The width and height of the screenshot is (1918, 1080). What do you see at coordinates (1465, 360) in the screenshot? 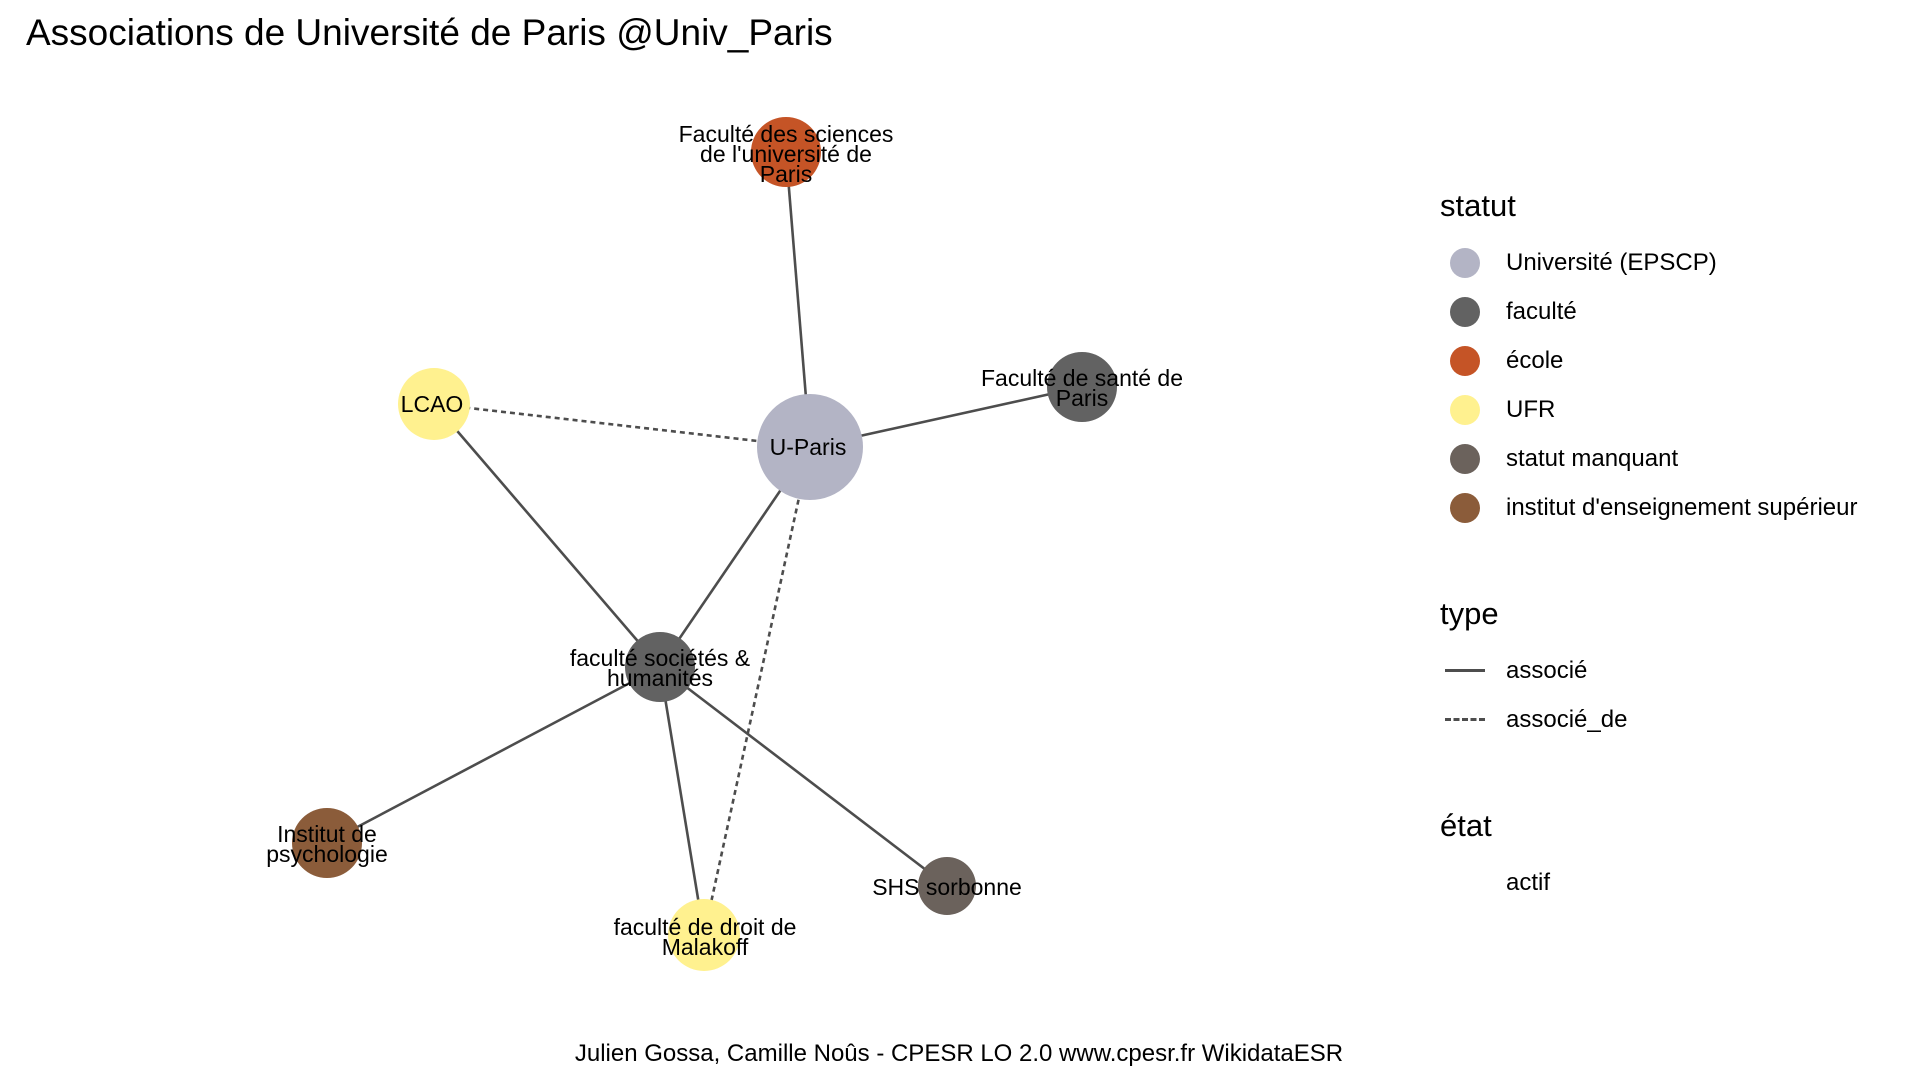
I see `legend-swatch-ecole` at bounding box center [1465, 360].